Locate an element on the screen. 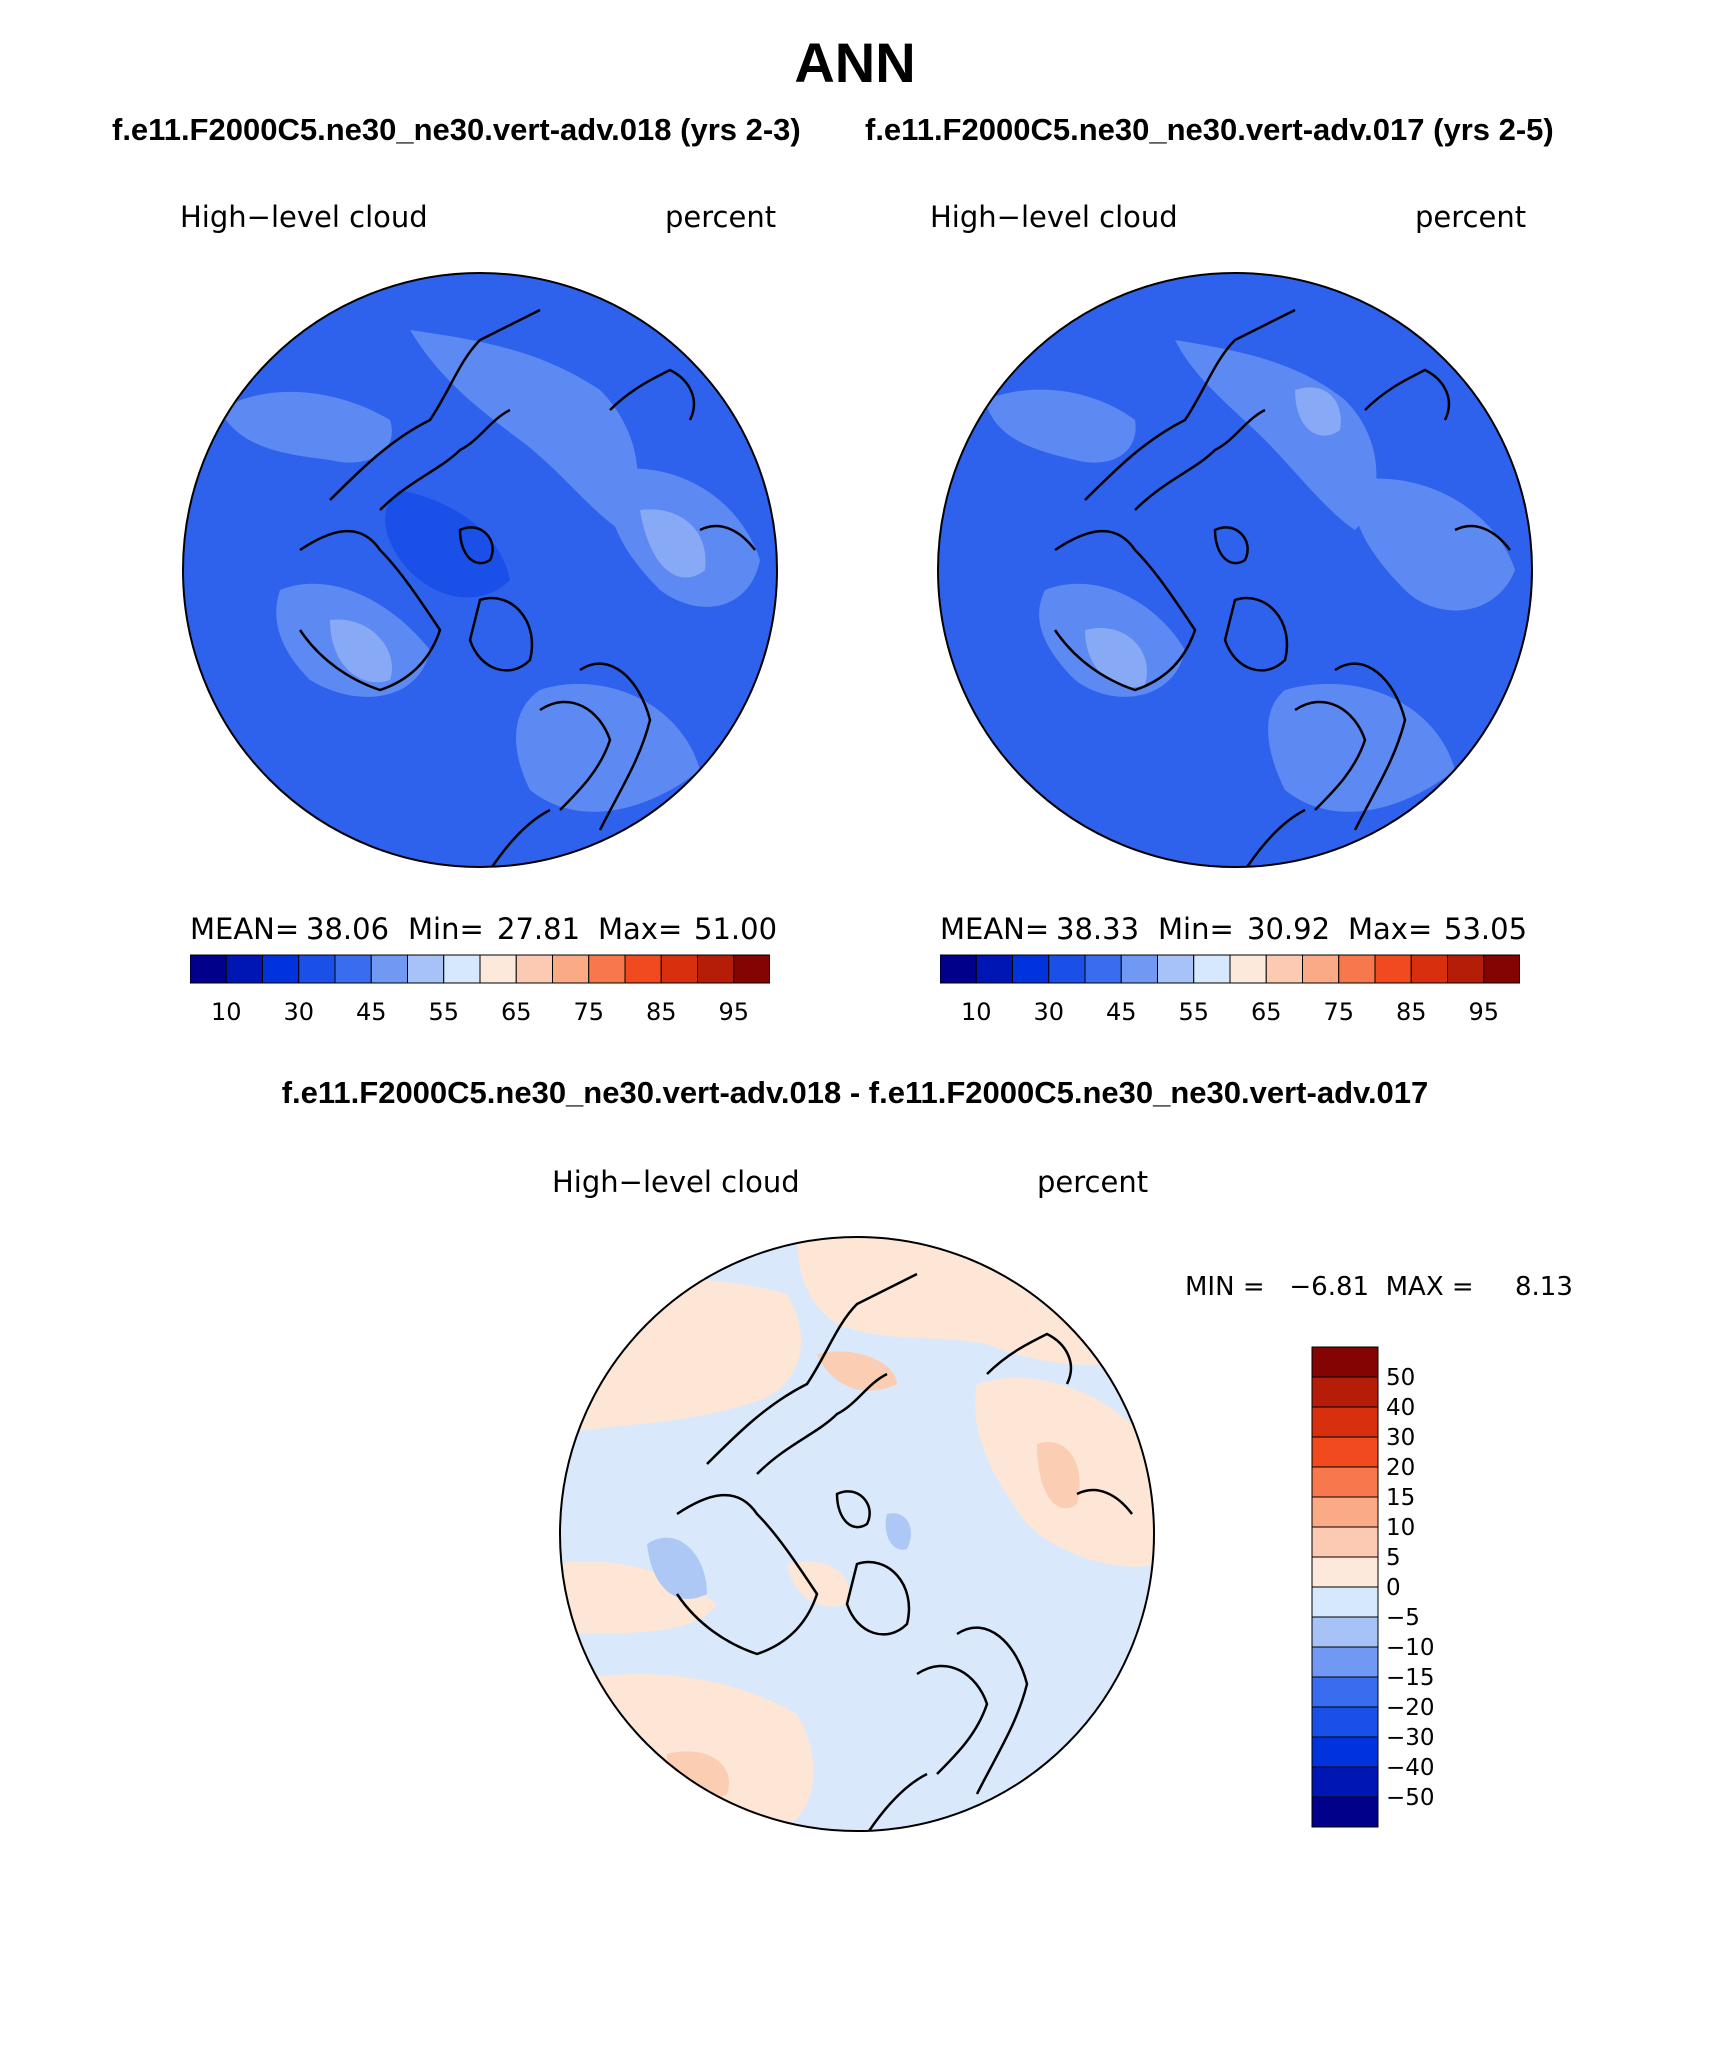 The width and height of the screenshot is (1710, 2061). colorbar-tick-label: −20 is located at coordinates (1410, 1708).